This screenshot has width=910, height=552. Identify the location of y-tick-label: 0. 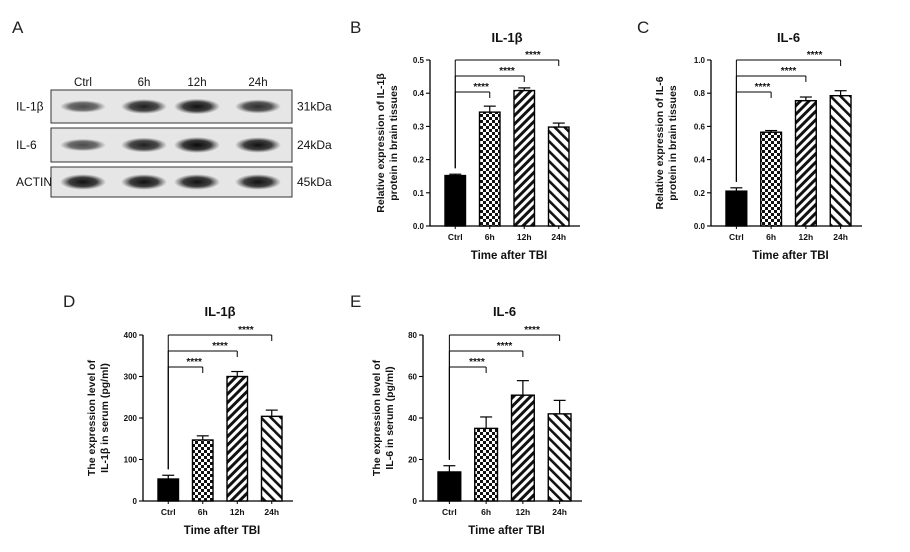
(415, 501).